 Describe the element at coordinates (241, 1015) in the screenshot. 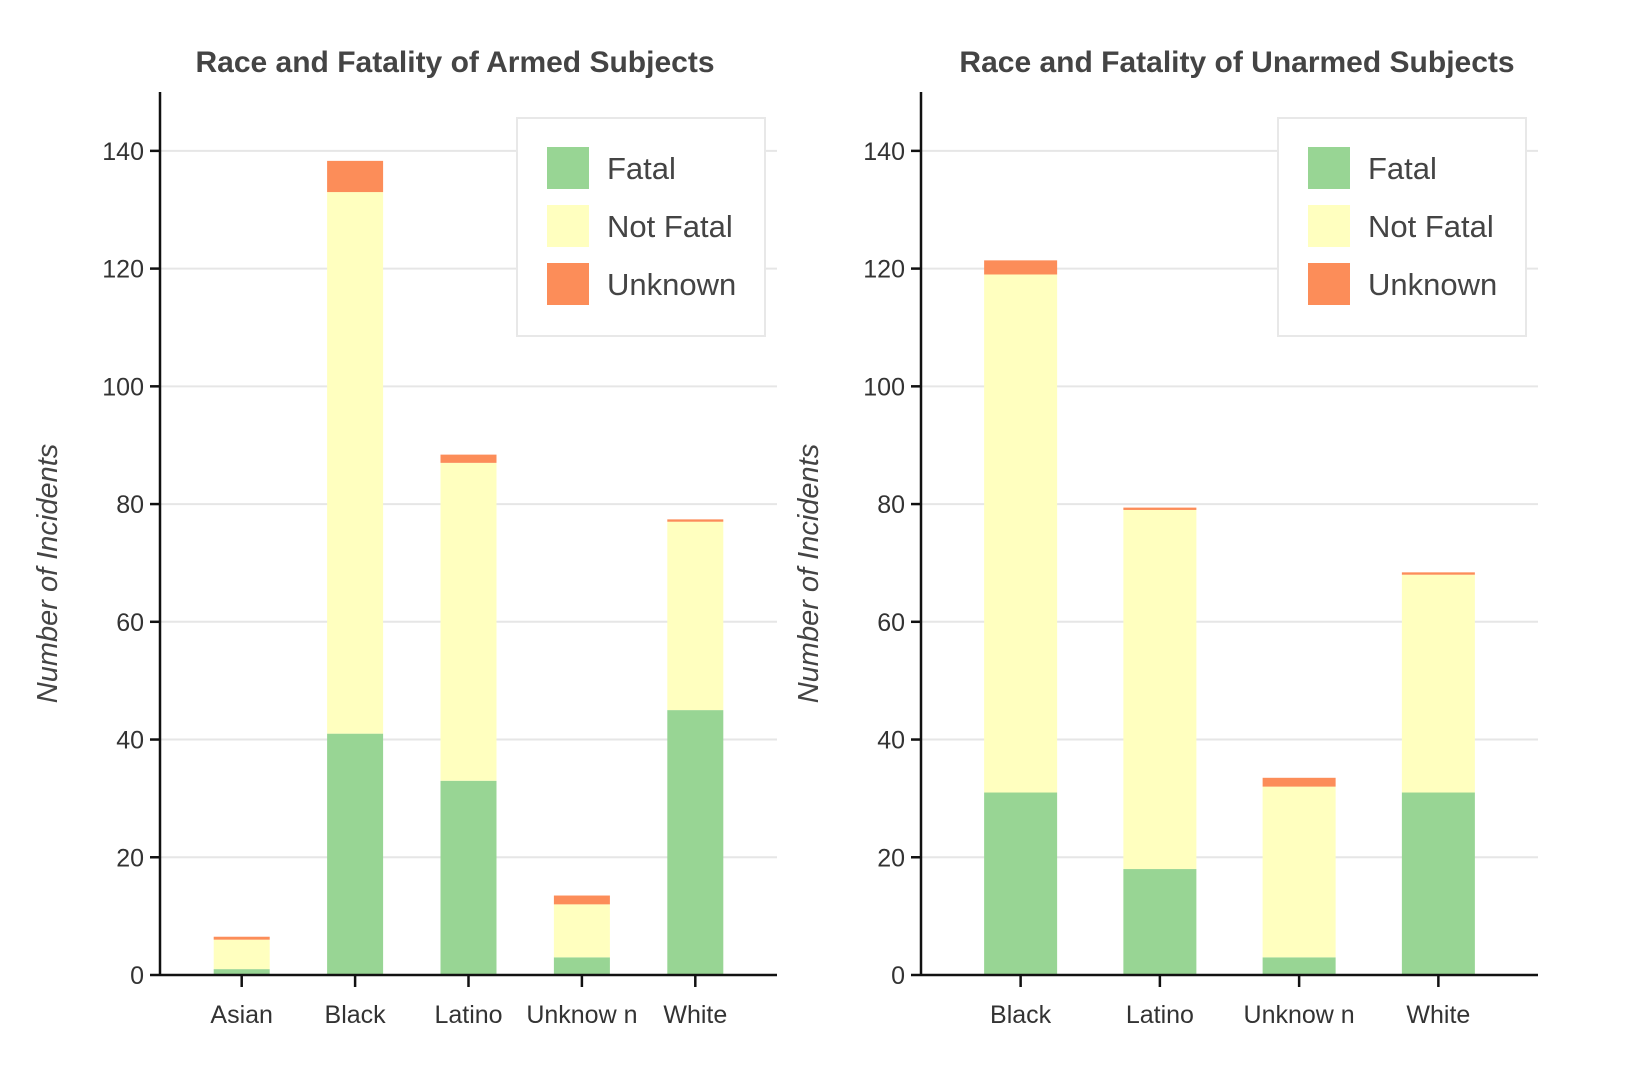

I see `x-tick-label: Asian` at that location.